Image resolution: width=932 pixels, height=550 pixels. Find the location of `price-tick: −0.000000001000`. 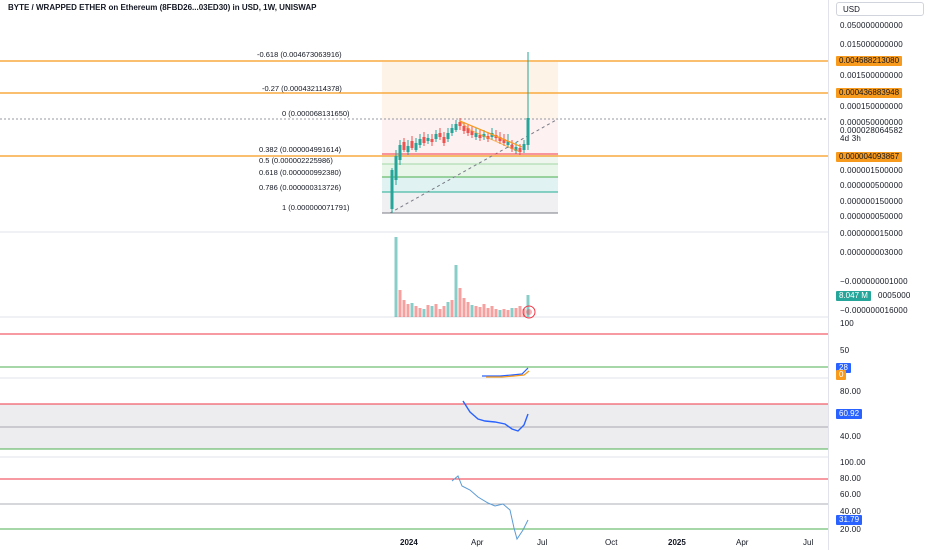

price-tick: −0.000000001000 is located at coordinates (874, 281).